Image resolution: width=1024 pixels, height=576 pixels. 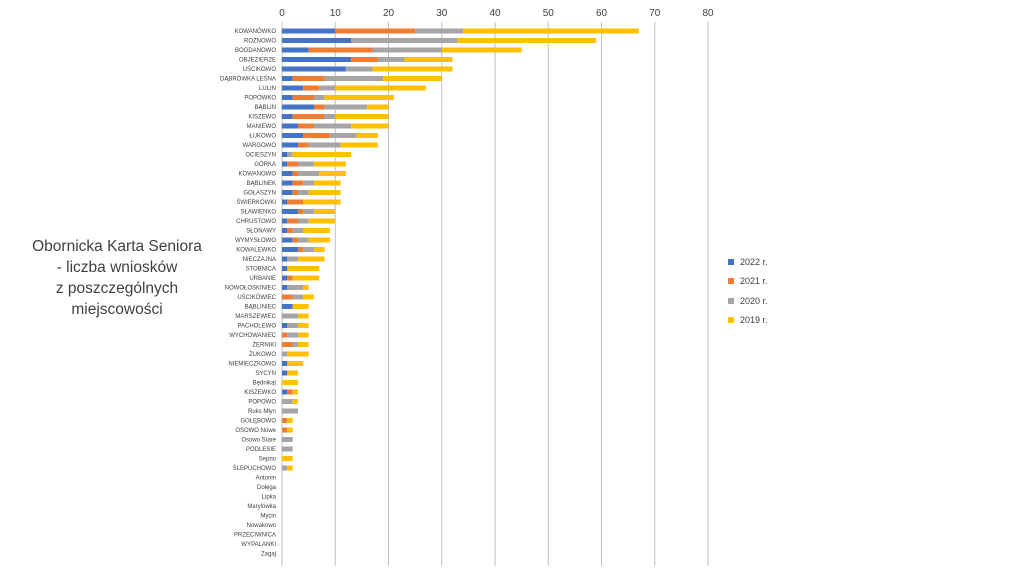 What do you see at coordinates (251, 289) in the screenshot?
I see `category-label: NOWOŁOSKINIEC` at bounding box center [251, 289].